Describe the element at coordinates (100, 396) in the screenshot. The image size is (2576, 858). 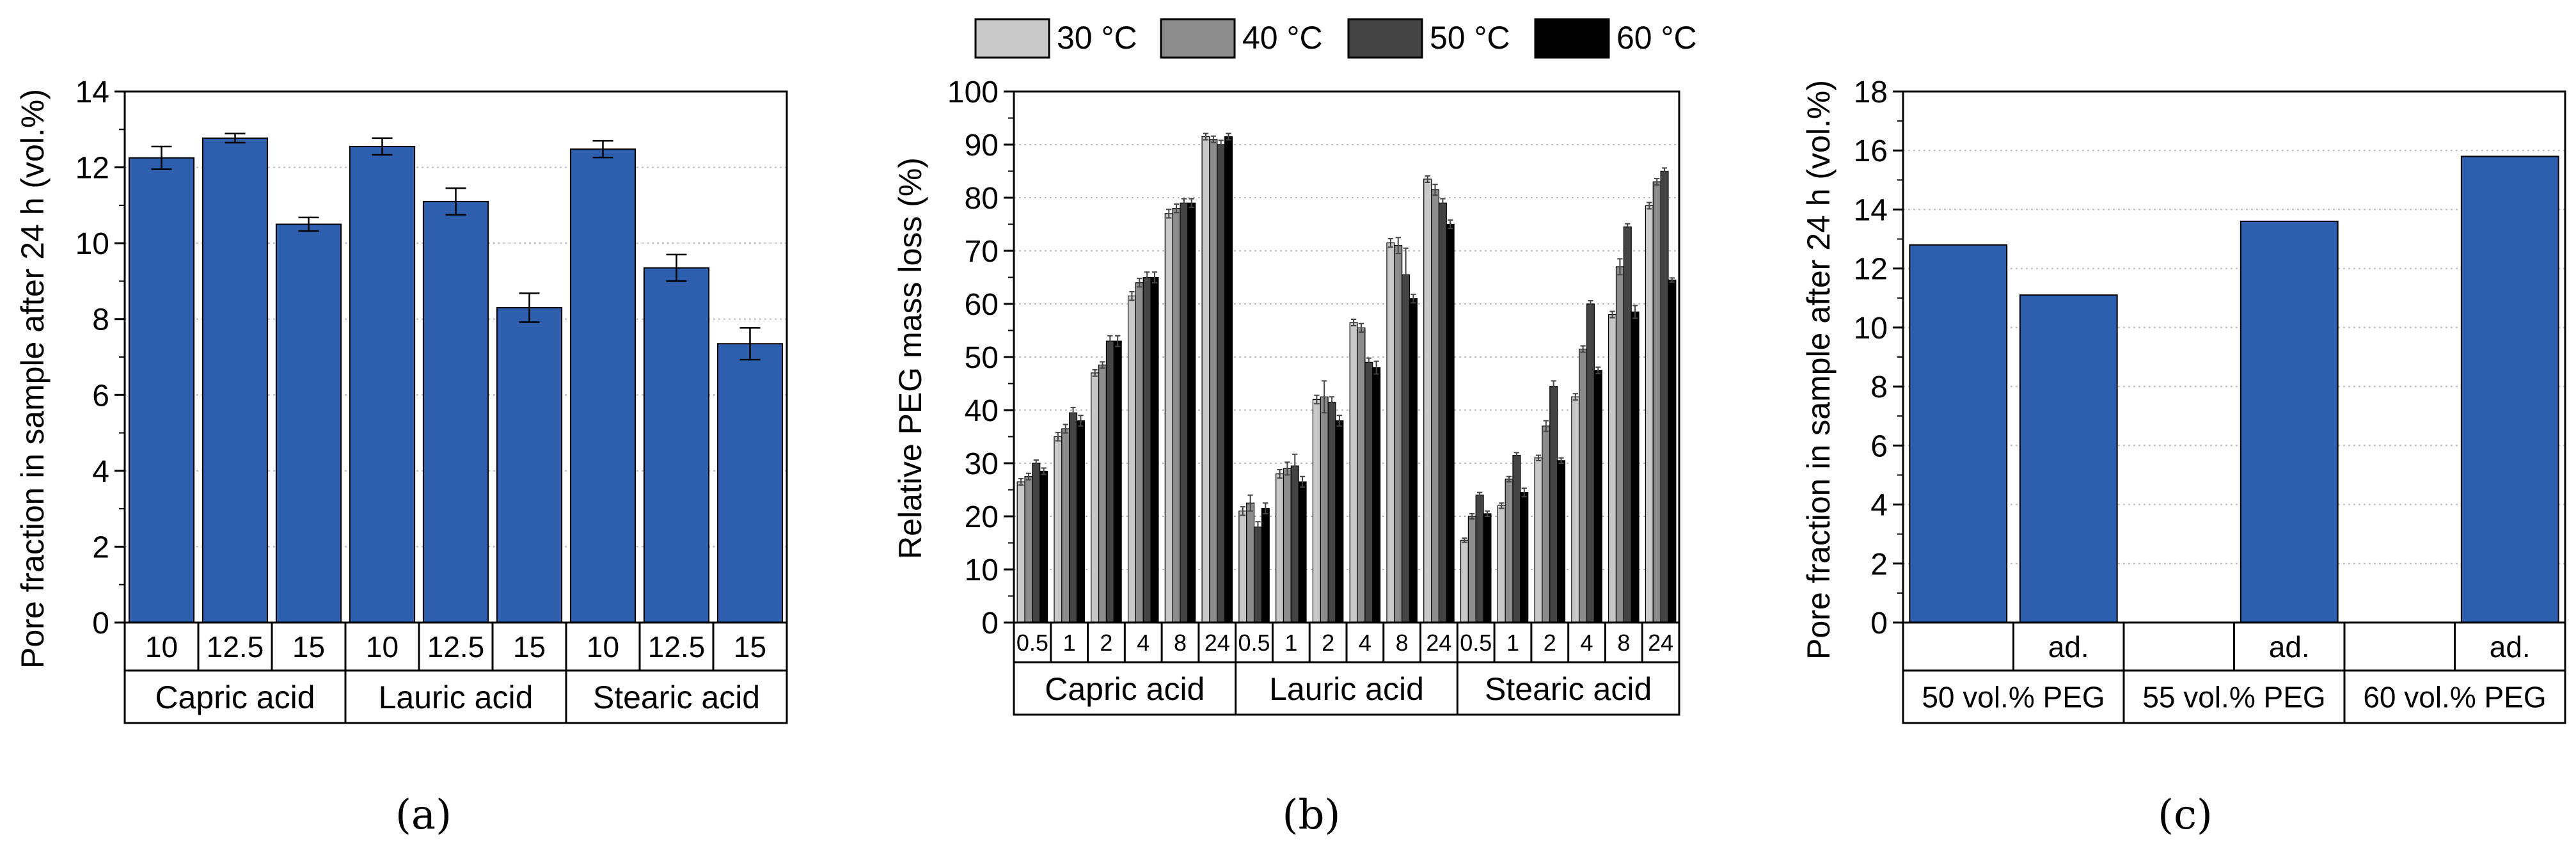
I see `chart-a-ytick-label: 6` at that location.